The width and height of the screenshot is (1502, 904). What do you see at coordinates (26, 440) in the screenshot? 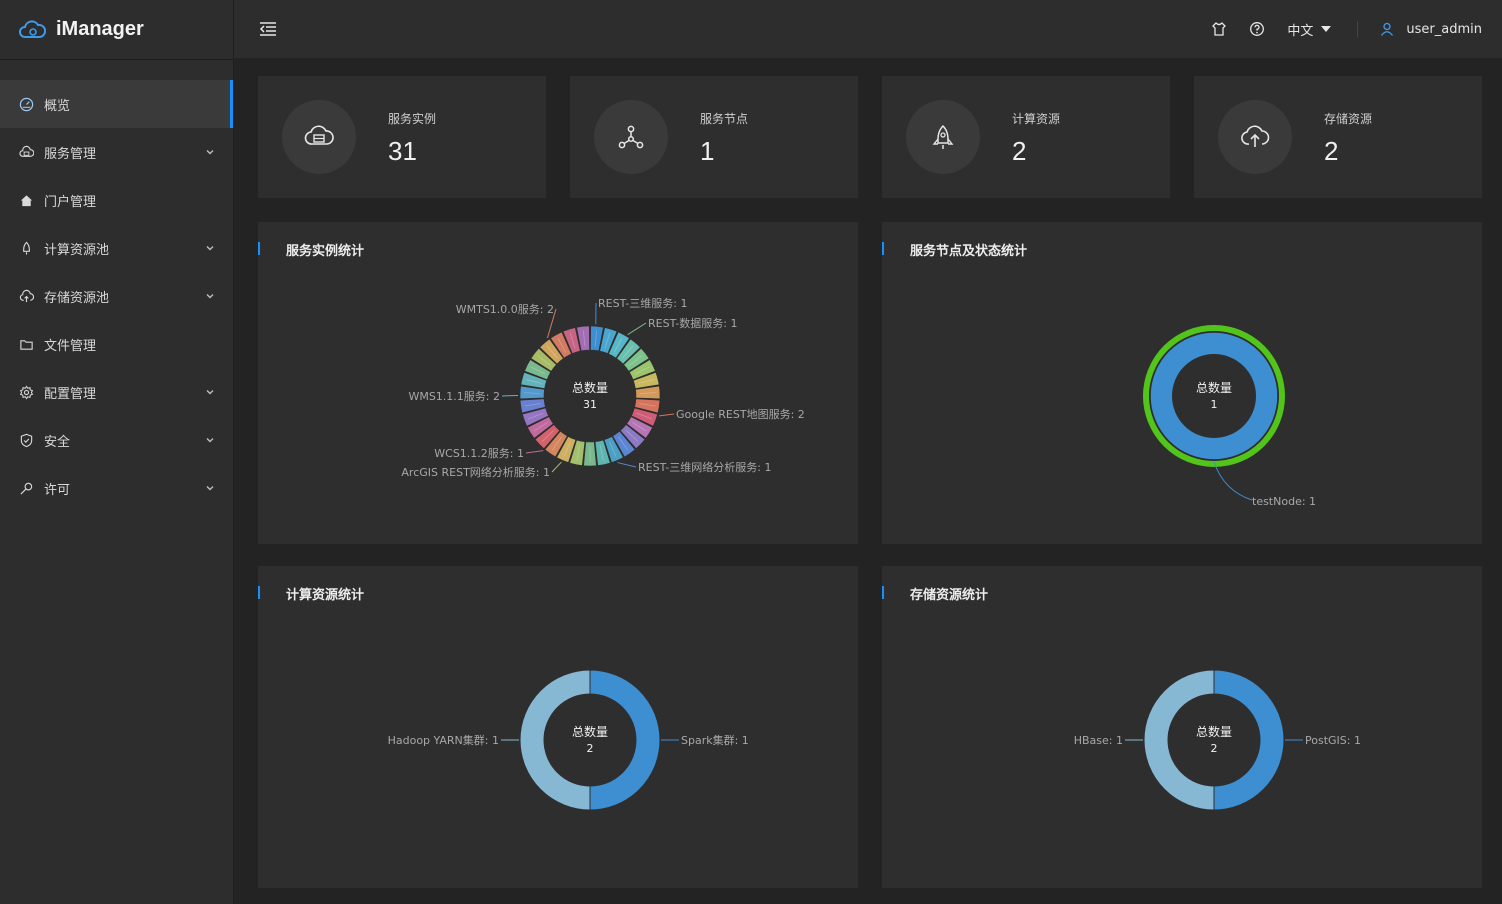
I see `shield-icon` at bounding box center [26, 440].